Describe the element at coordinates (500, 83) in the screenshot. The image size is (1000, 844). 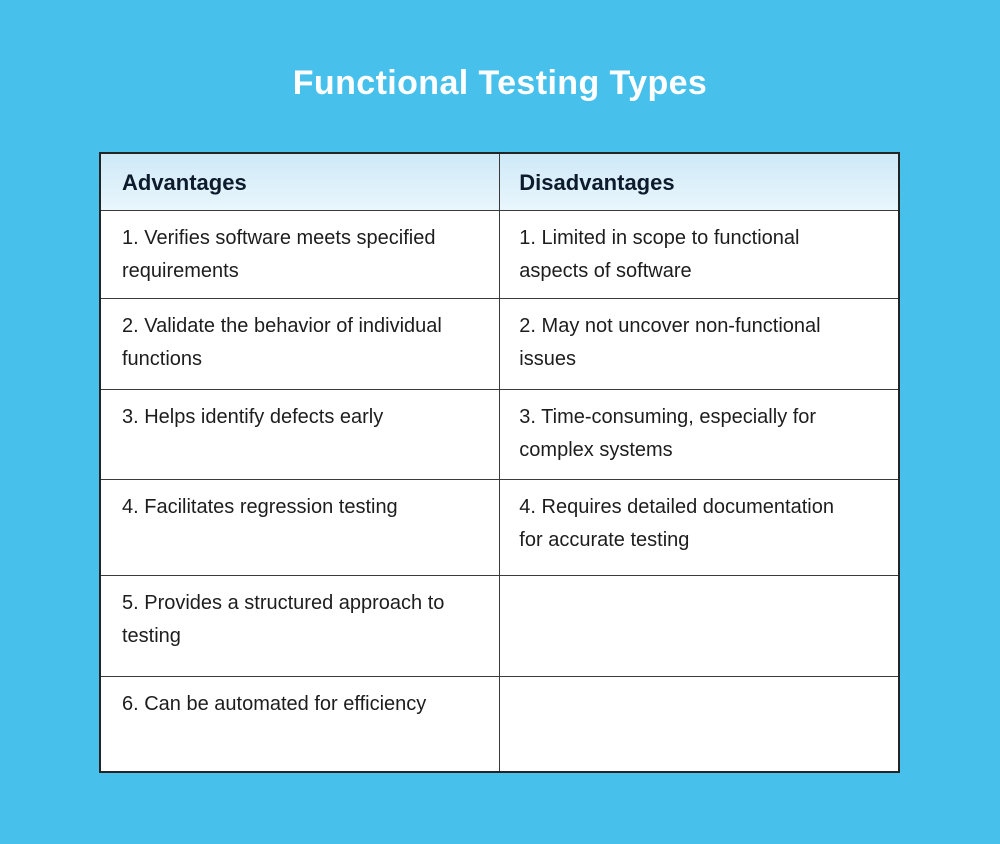
I see `page-title: Functional Testing Types` at that location.